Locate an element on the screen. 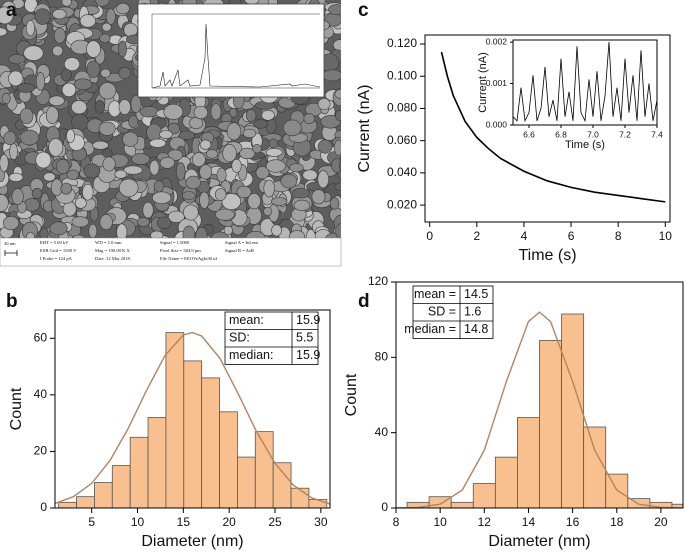  y-tick-label: 60 is located at coordinates (41, 337).